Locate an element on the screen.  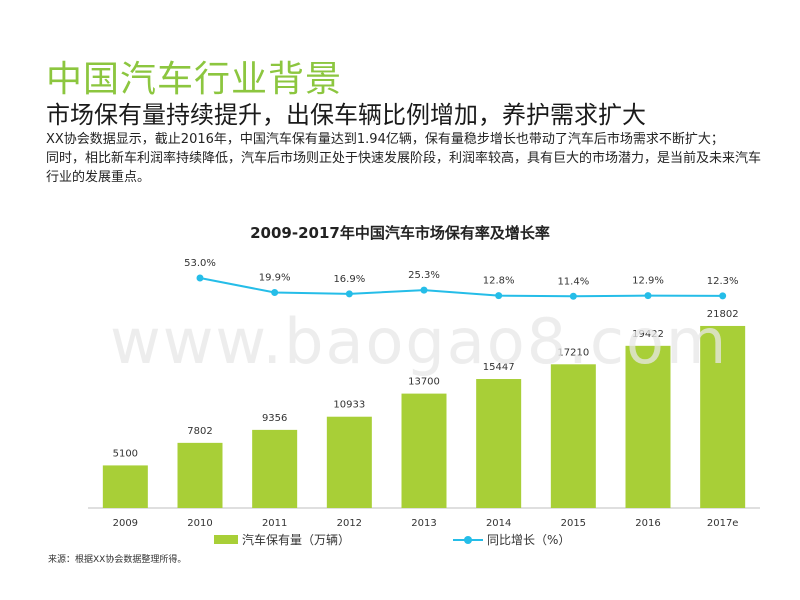
page-title: 中国汽车行业背景 is located at coordinates (194, 79).